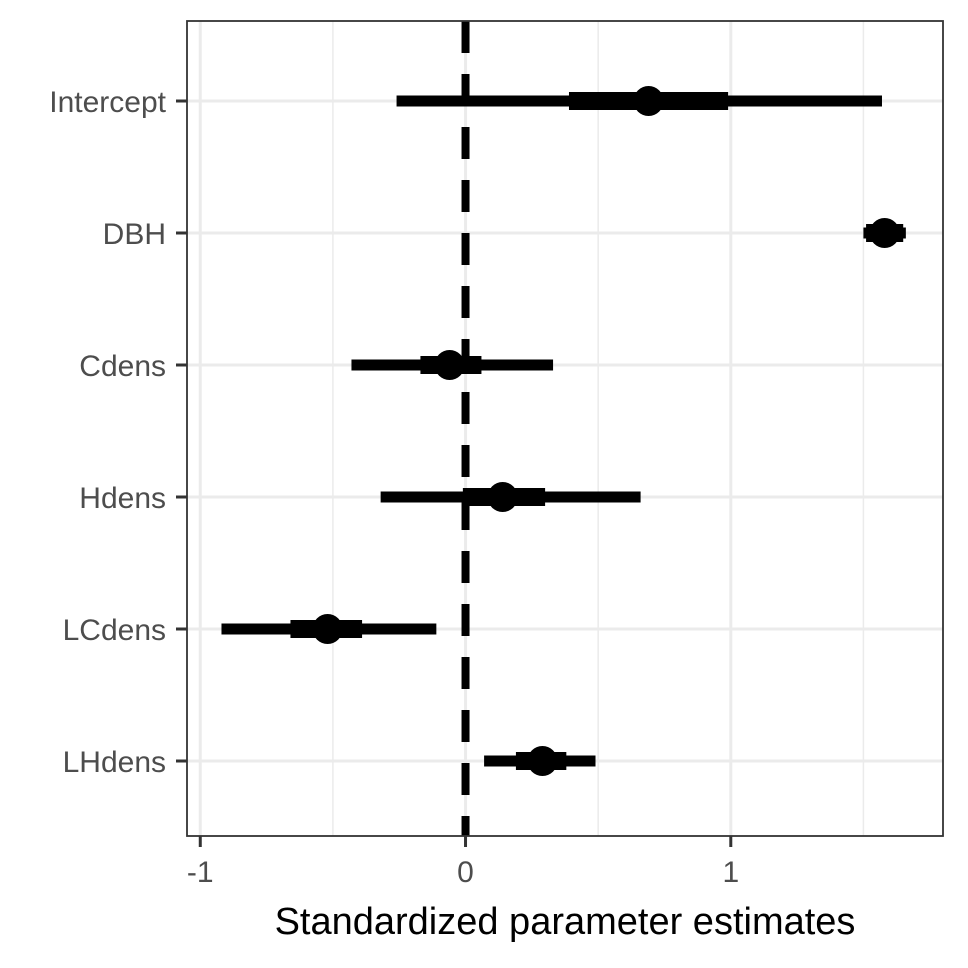  I want to click on x-tick-label: 0, so click(465, 872).